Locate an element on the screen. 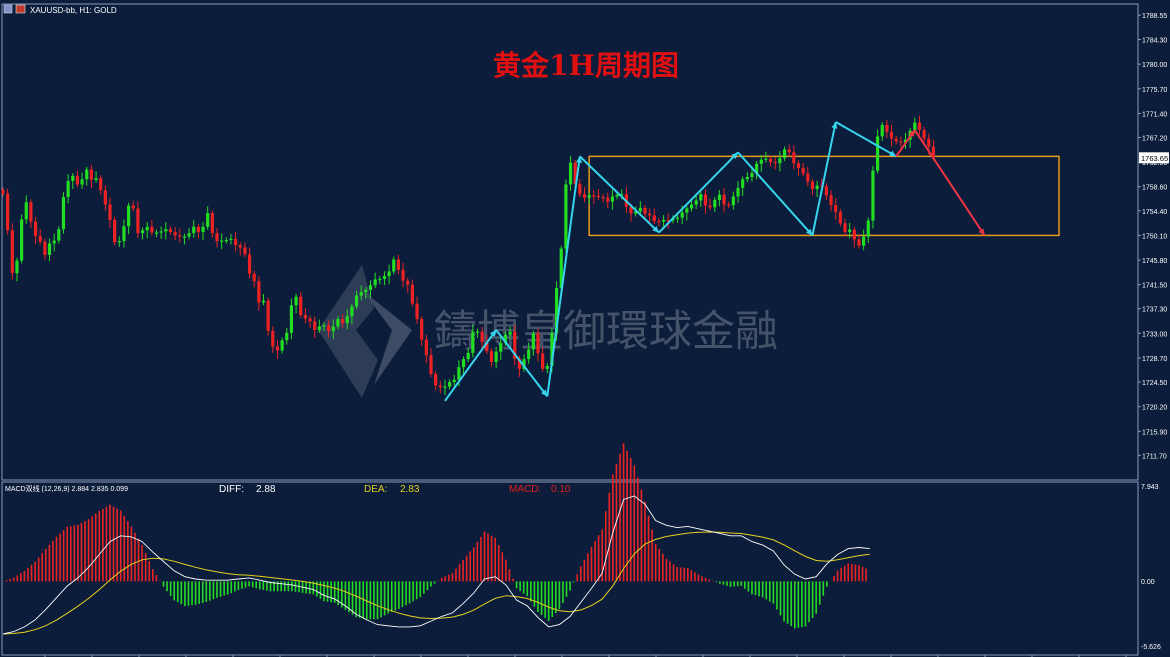 This screenshot has height=657, width=1170. symbol-label: XAUUSD-bb, H1: GOLD is located at coordinates (73, 10).